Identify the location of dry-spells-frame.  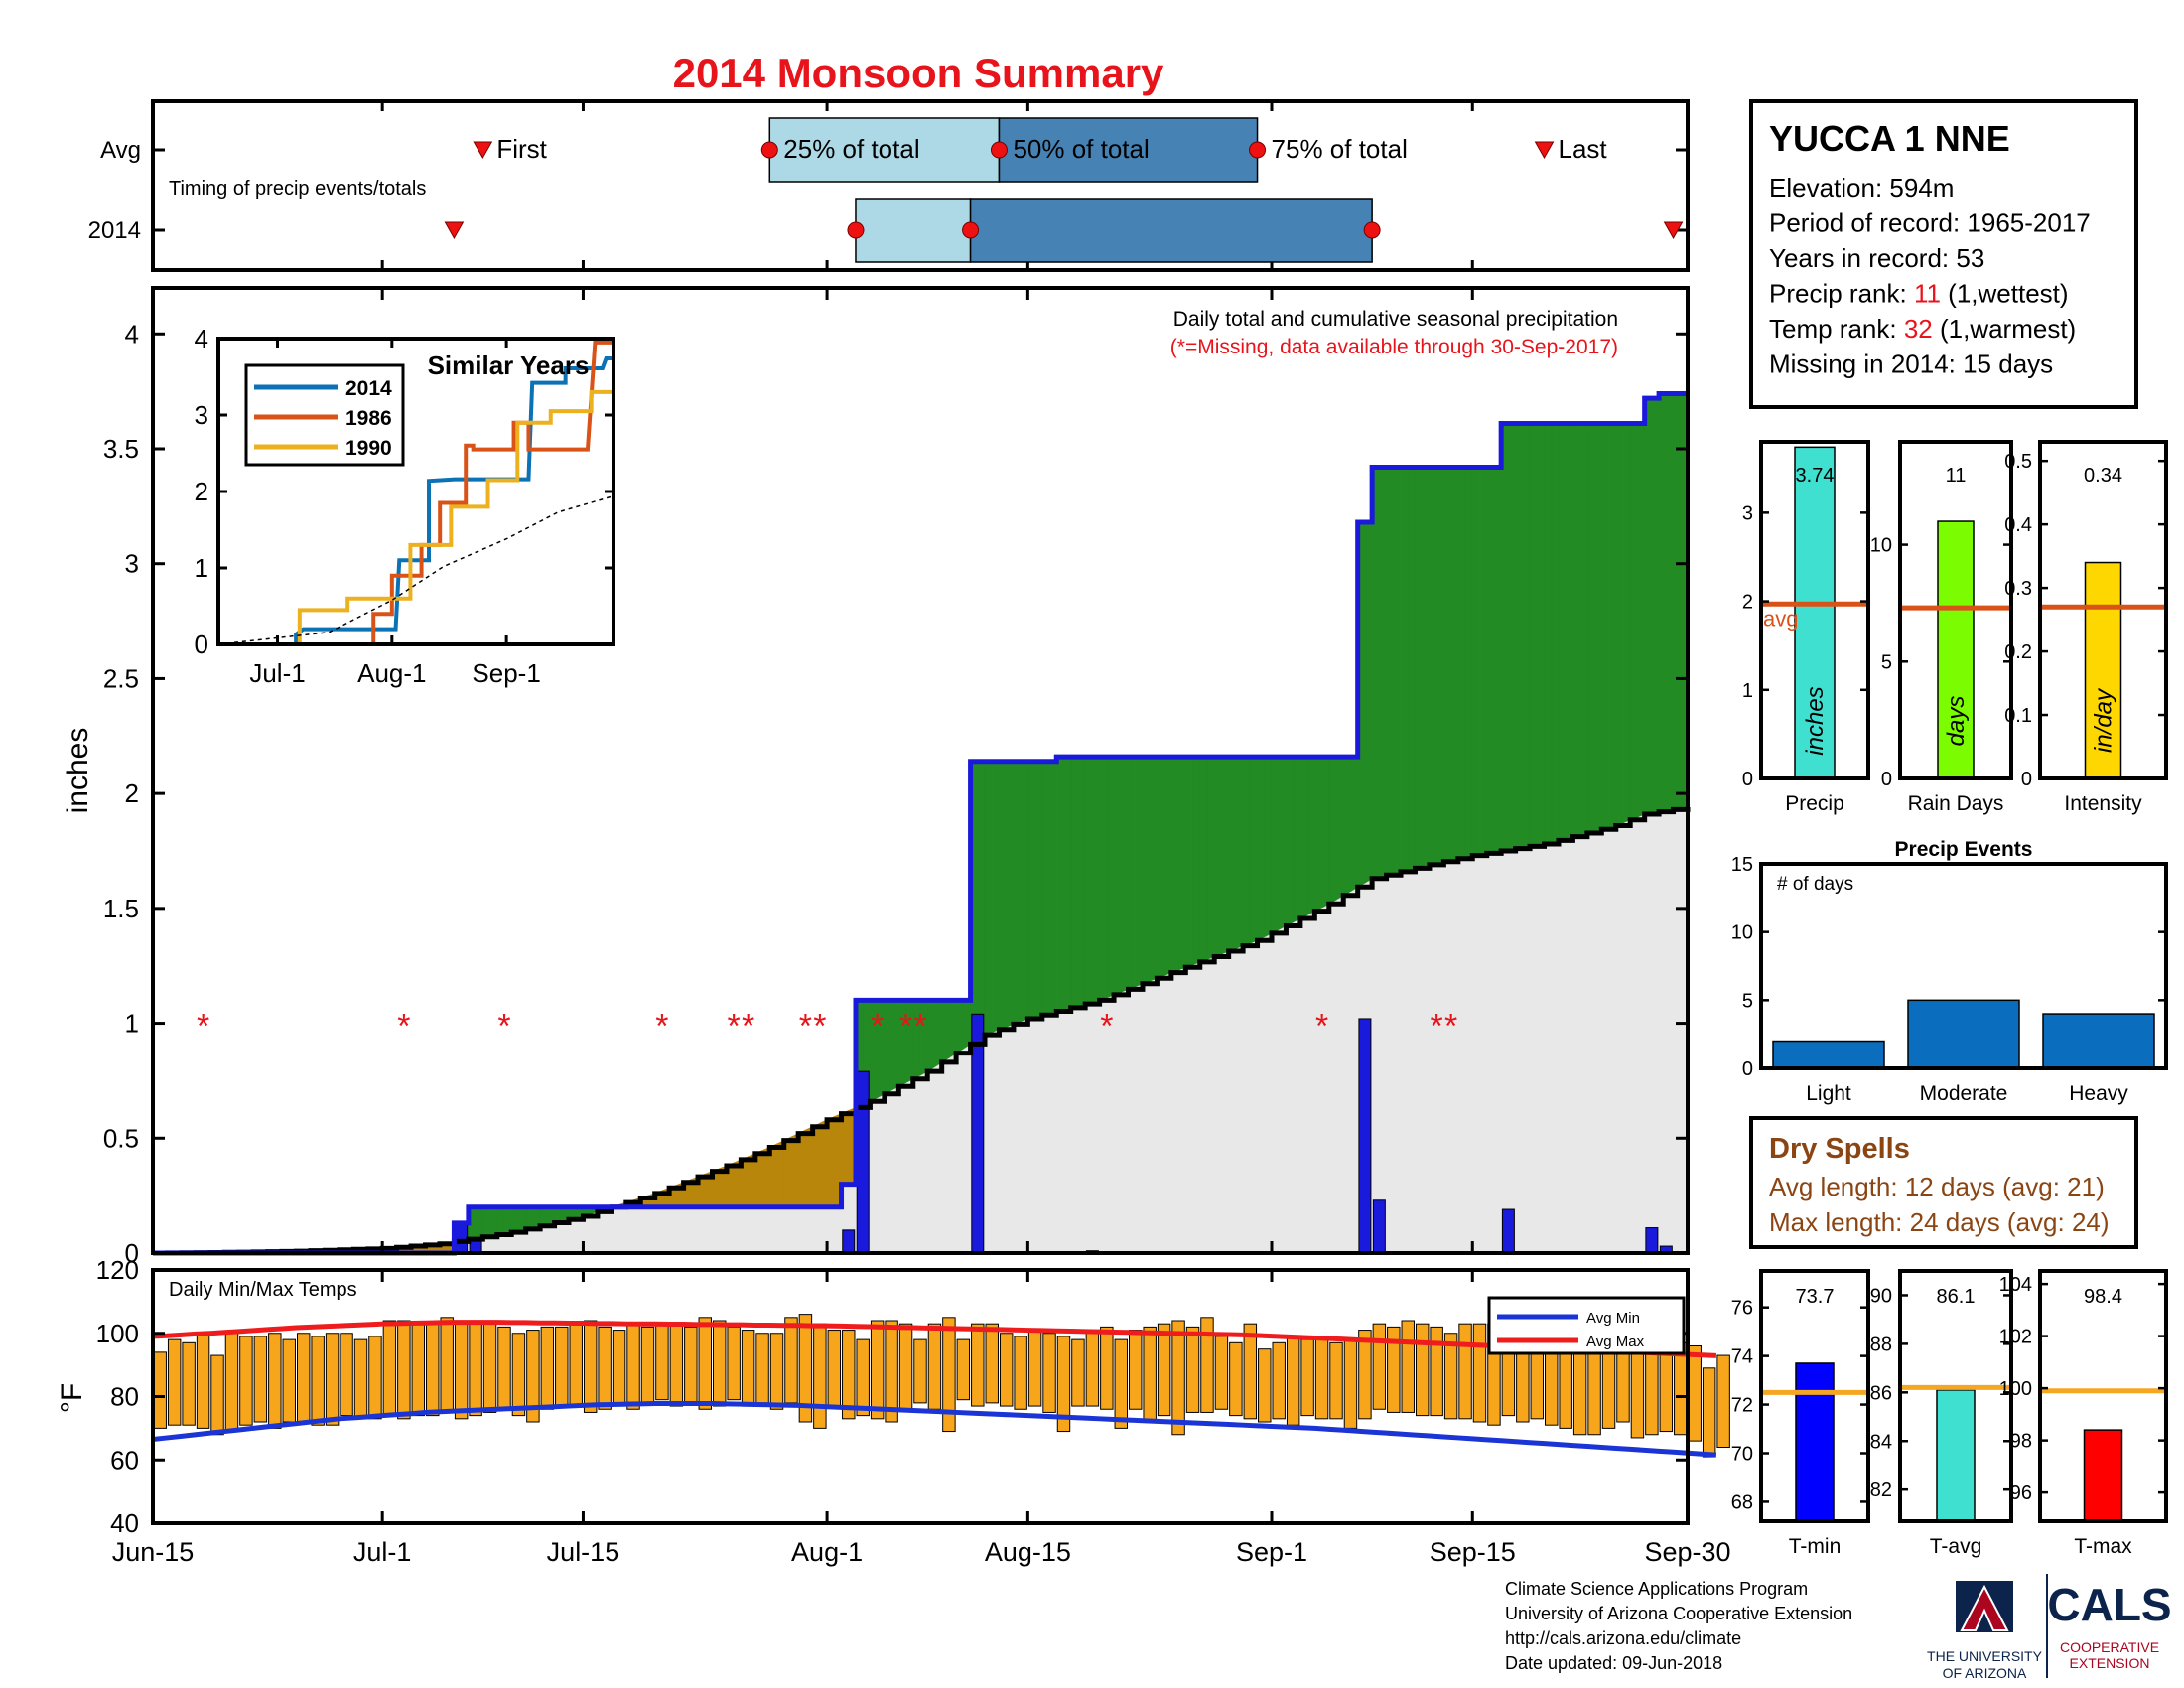
(1943, 1182).